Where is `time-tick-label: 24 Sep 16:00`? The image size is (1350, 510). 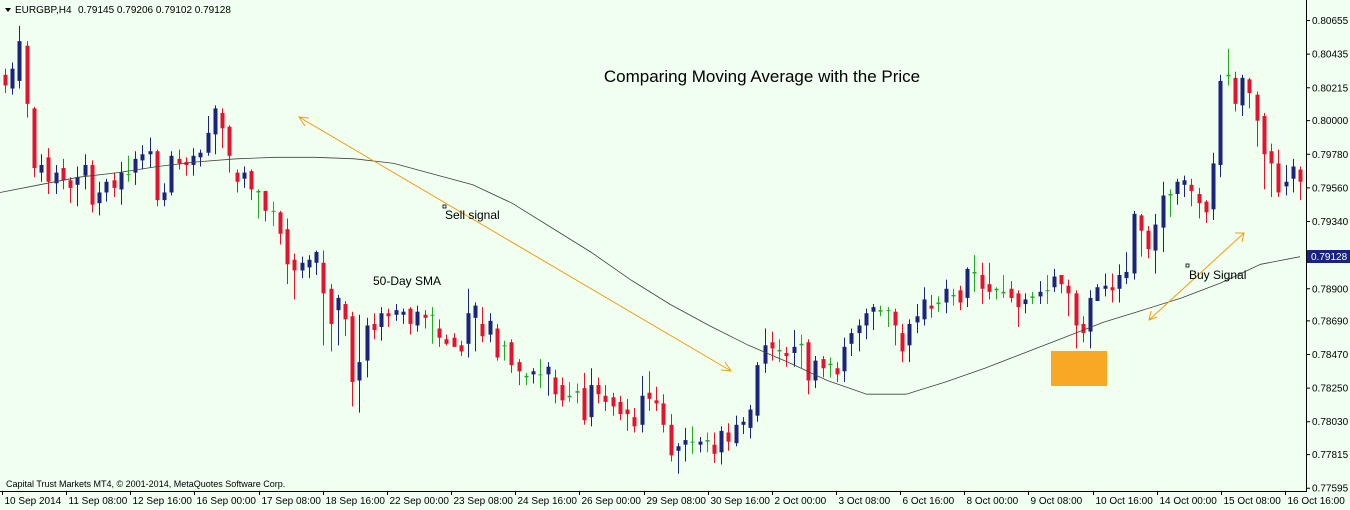
time-tick-label: 24 Sep 16:00 is located at coordinates (548, 501).